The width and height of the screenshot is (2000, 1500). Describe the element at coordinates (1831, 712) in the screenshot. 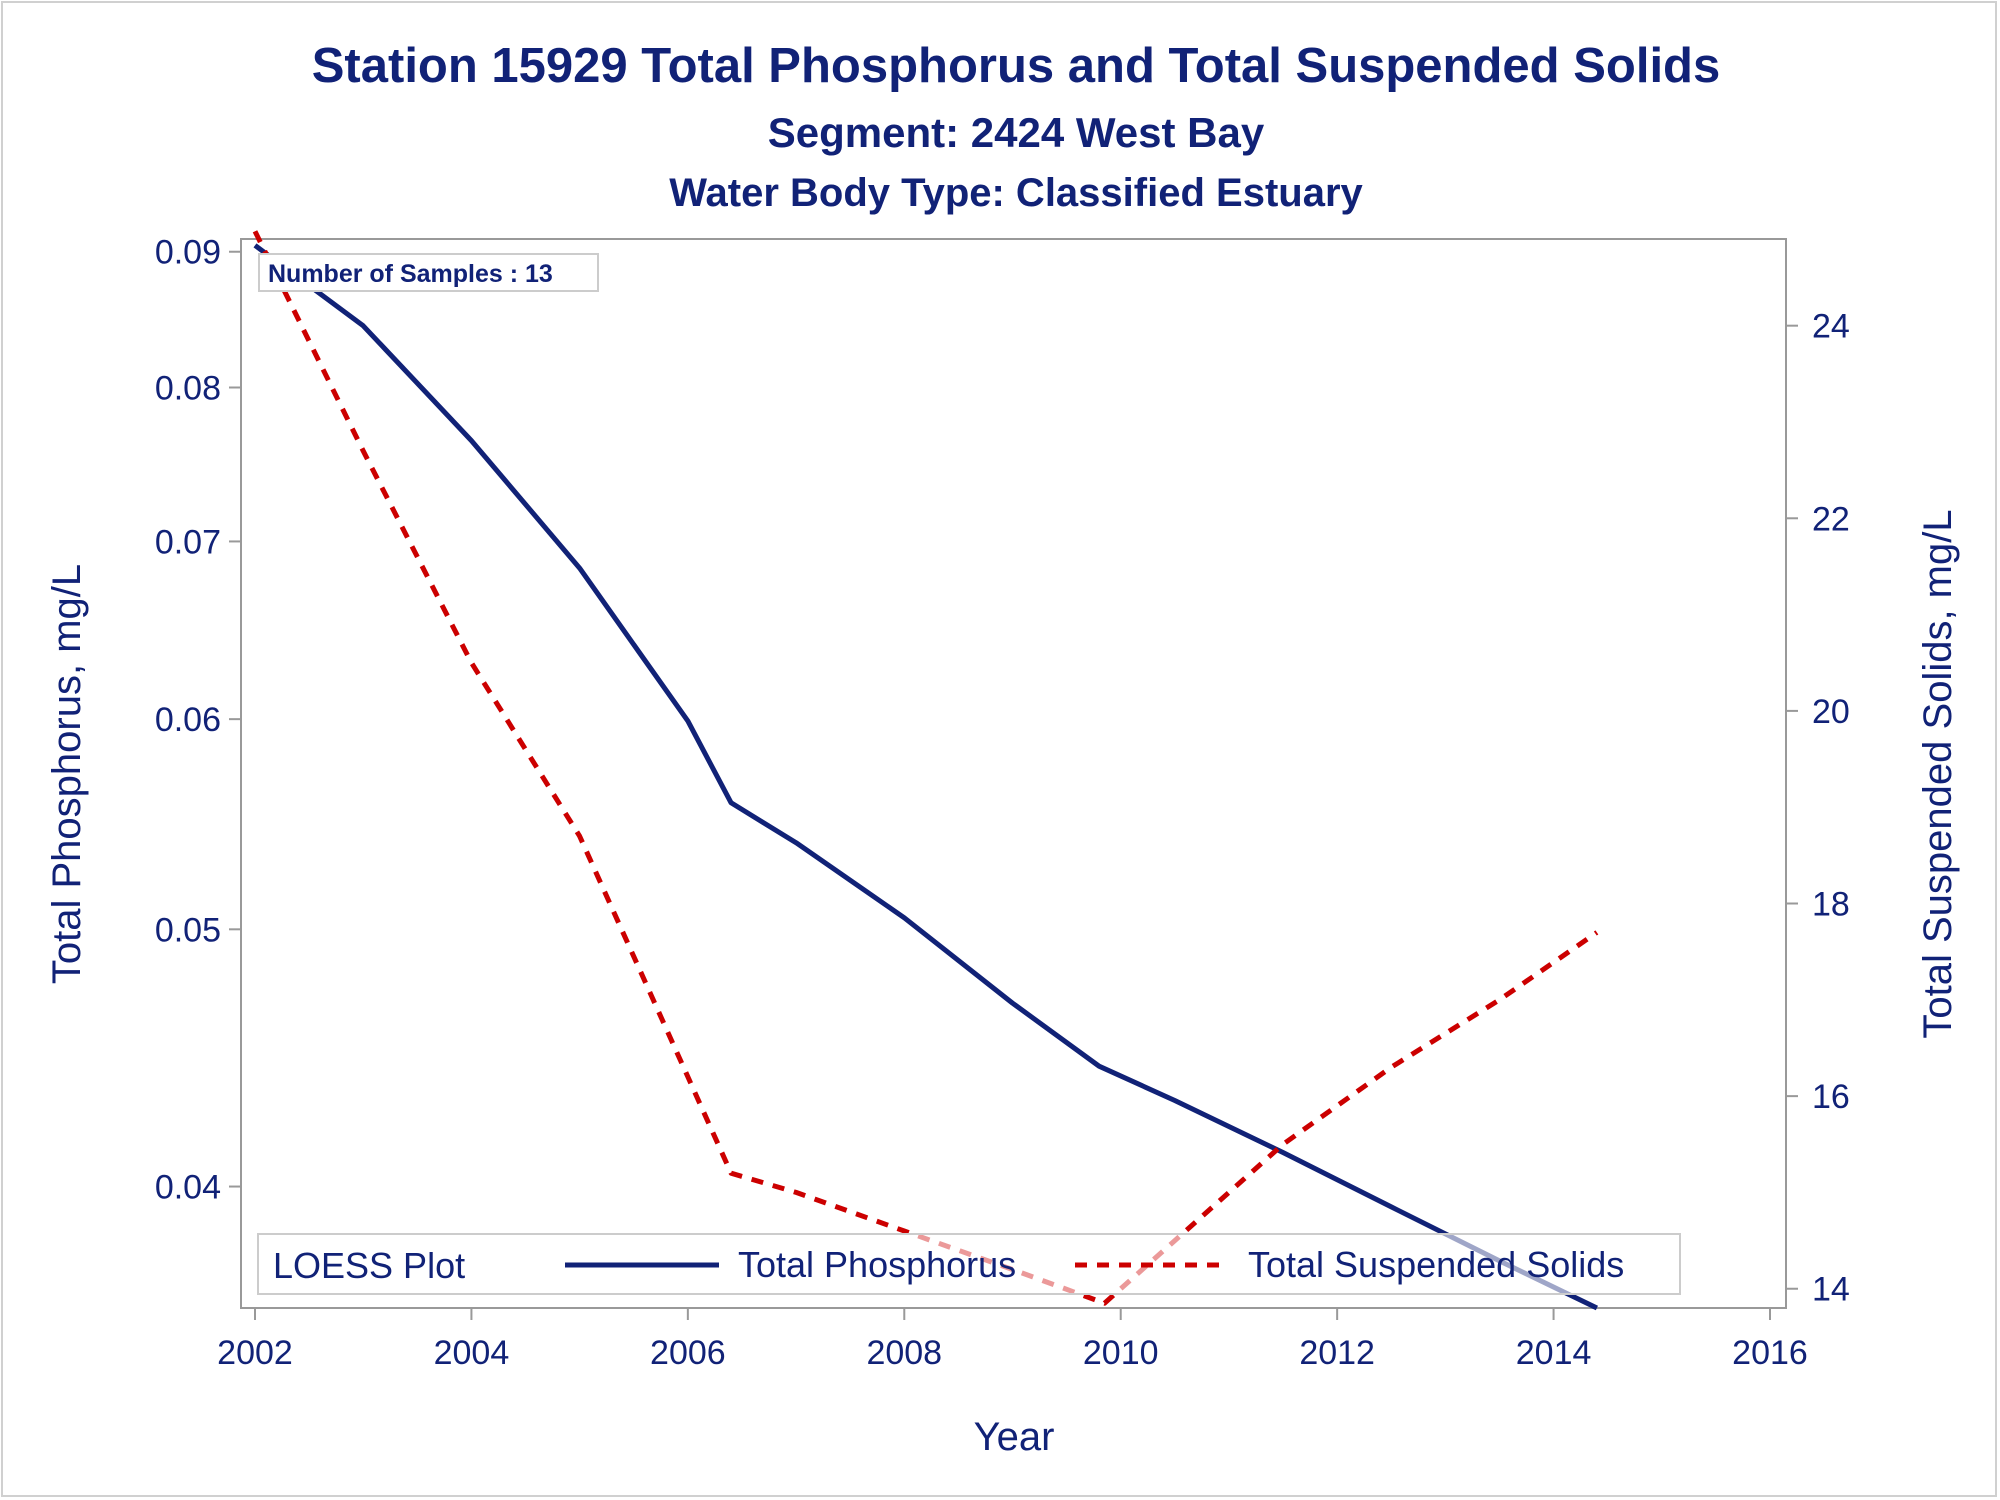

I see `y2-tick-label: 20` at that location.